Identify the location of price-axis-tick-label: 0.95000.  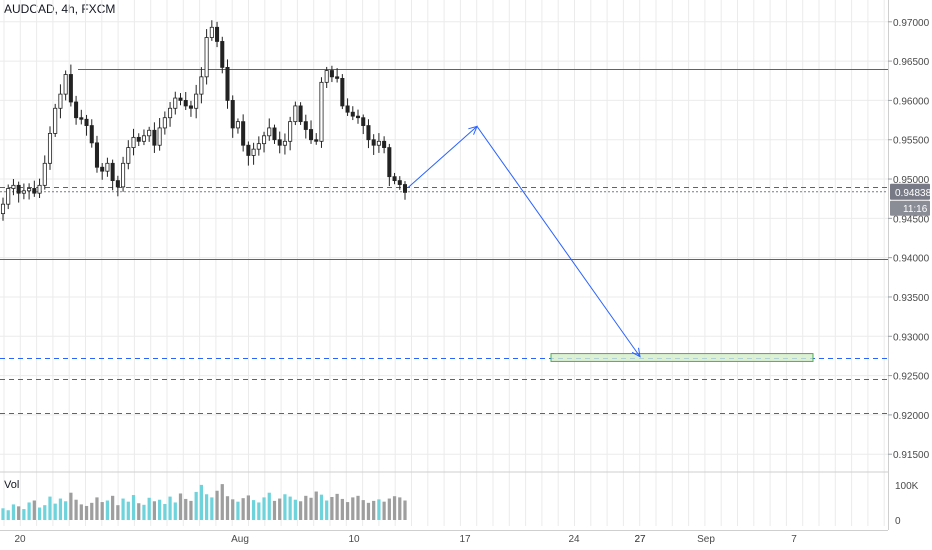
(911, 180).